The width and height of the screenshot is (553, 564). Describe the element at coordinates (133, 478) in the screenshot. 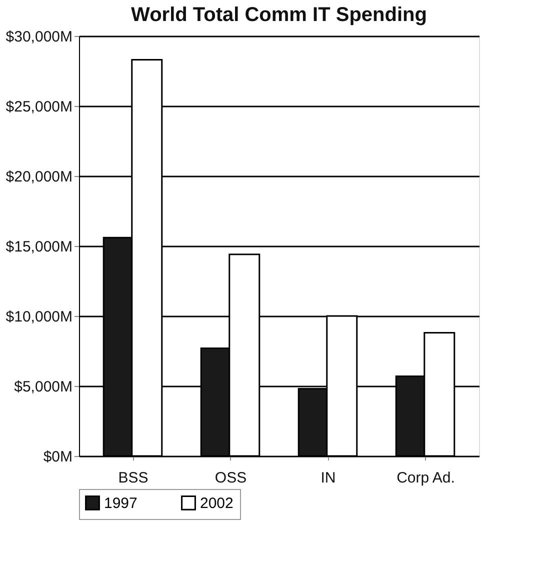

I see `x-tick-label: BSS` at that location.